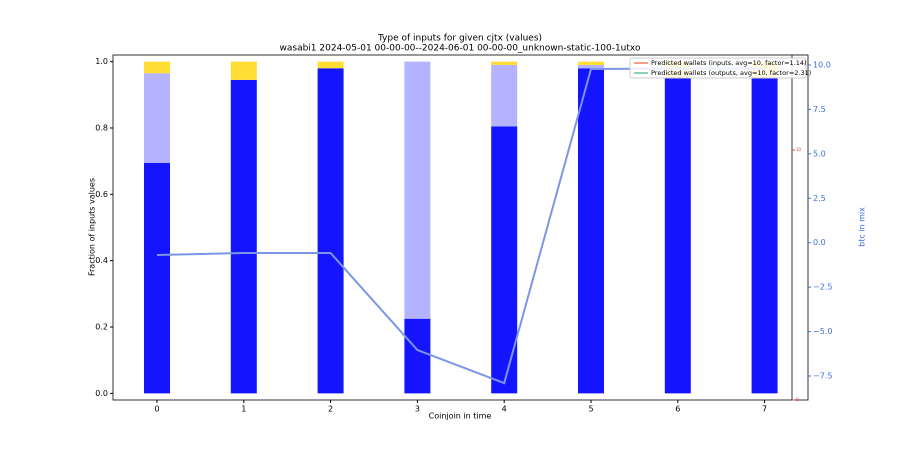  What do you see at coordinates (590, 409) in the screenshot?
I see `x-tick-label: 5` at bounding box center [590, 409].